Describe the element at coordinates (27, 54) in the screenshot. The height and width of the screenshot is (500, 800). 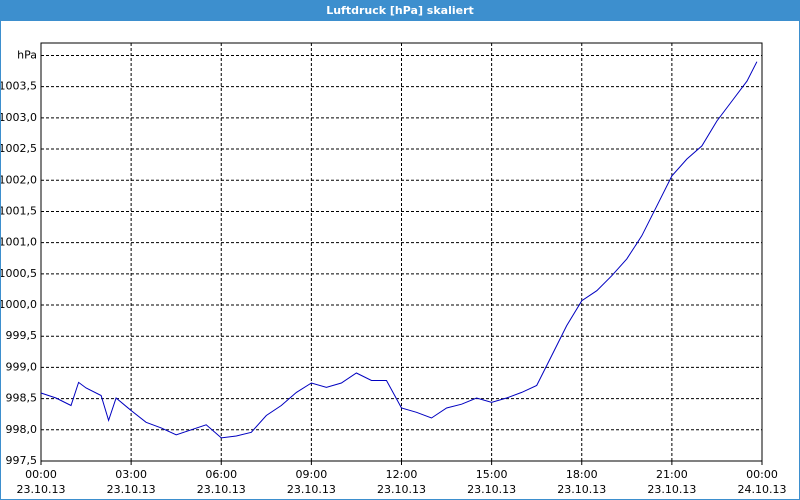
I see `y-tick-label: hPa` at that location.